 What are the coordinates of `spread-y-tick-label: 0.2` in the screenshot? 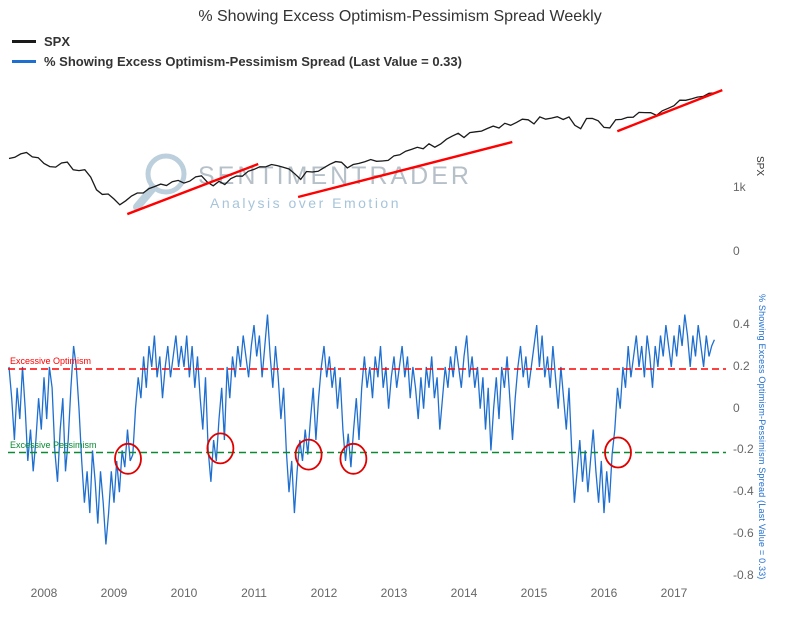 It's located at (741, 365).